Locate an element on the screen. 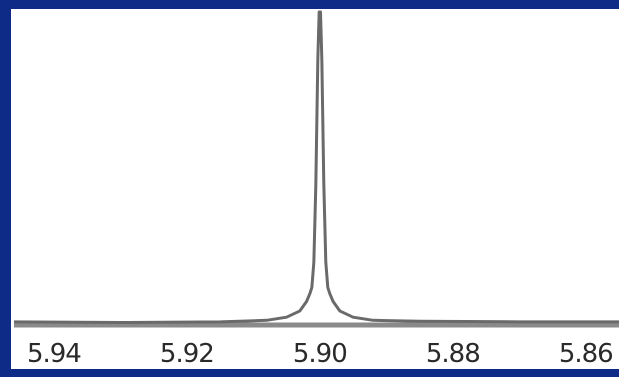 This screenshot has width=619, height=377. x-tick-label: 5.88 is located at coordinates (453, 354).